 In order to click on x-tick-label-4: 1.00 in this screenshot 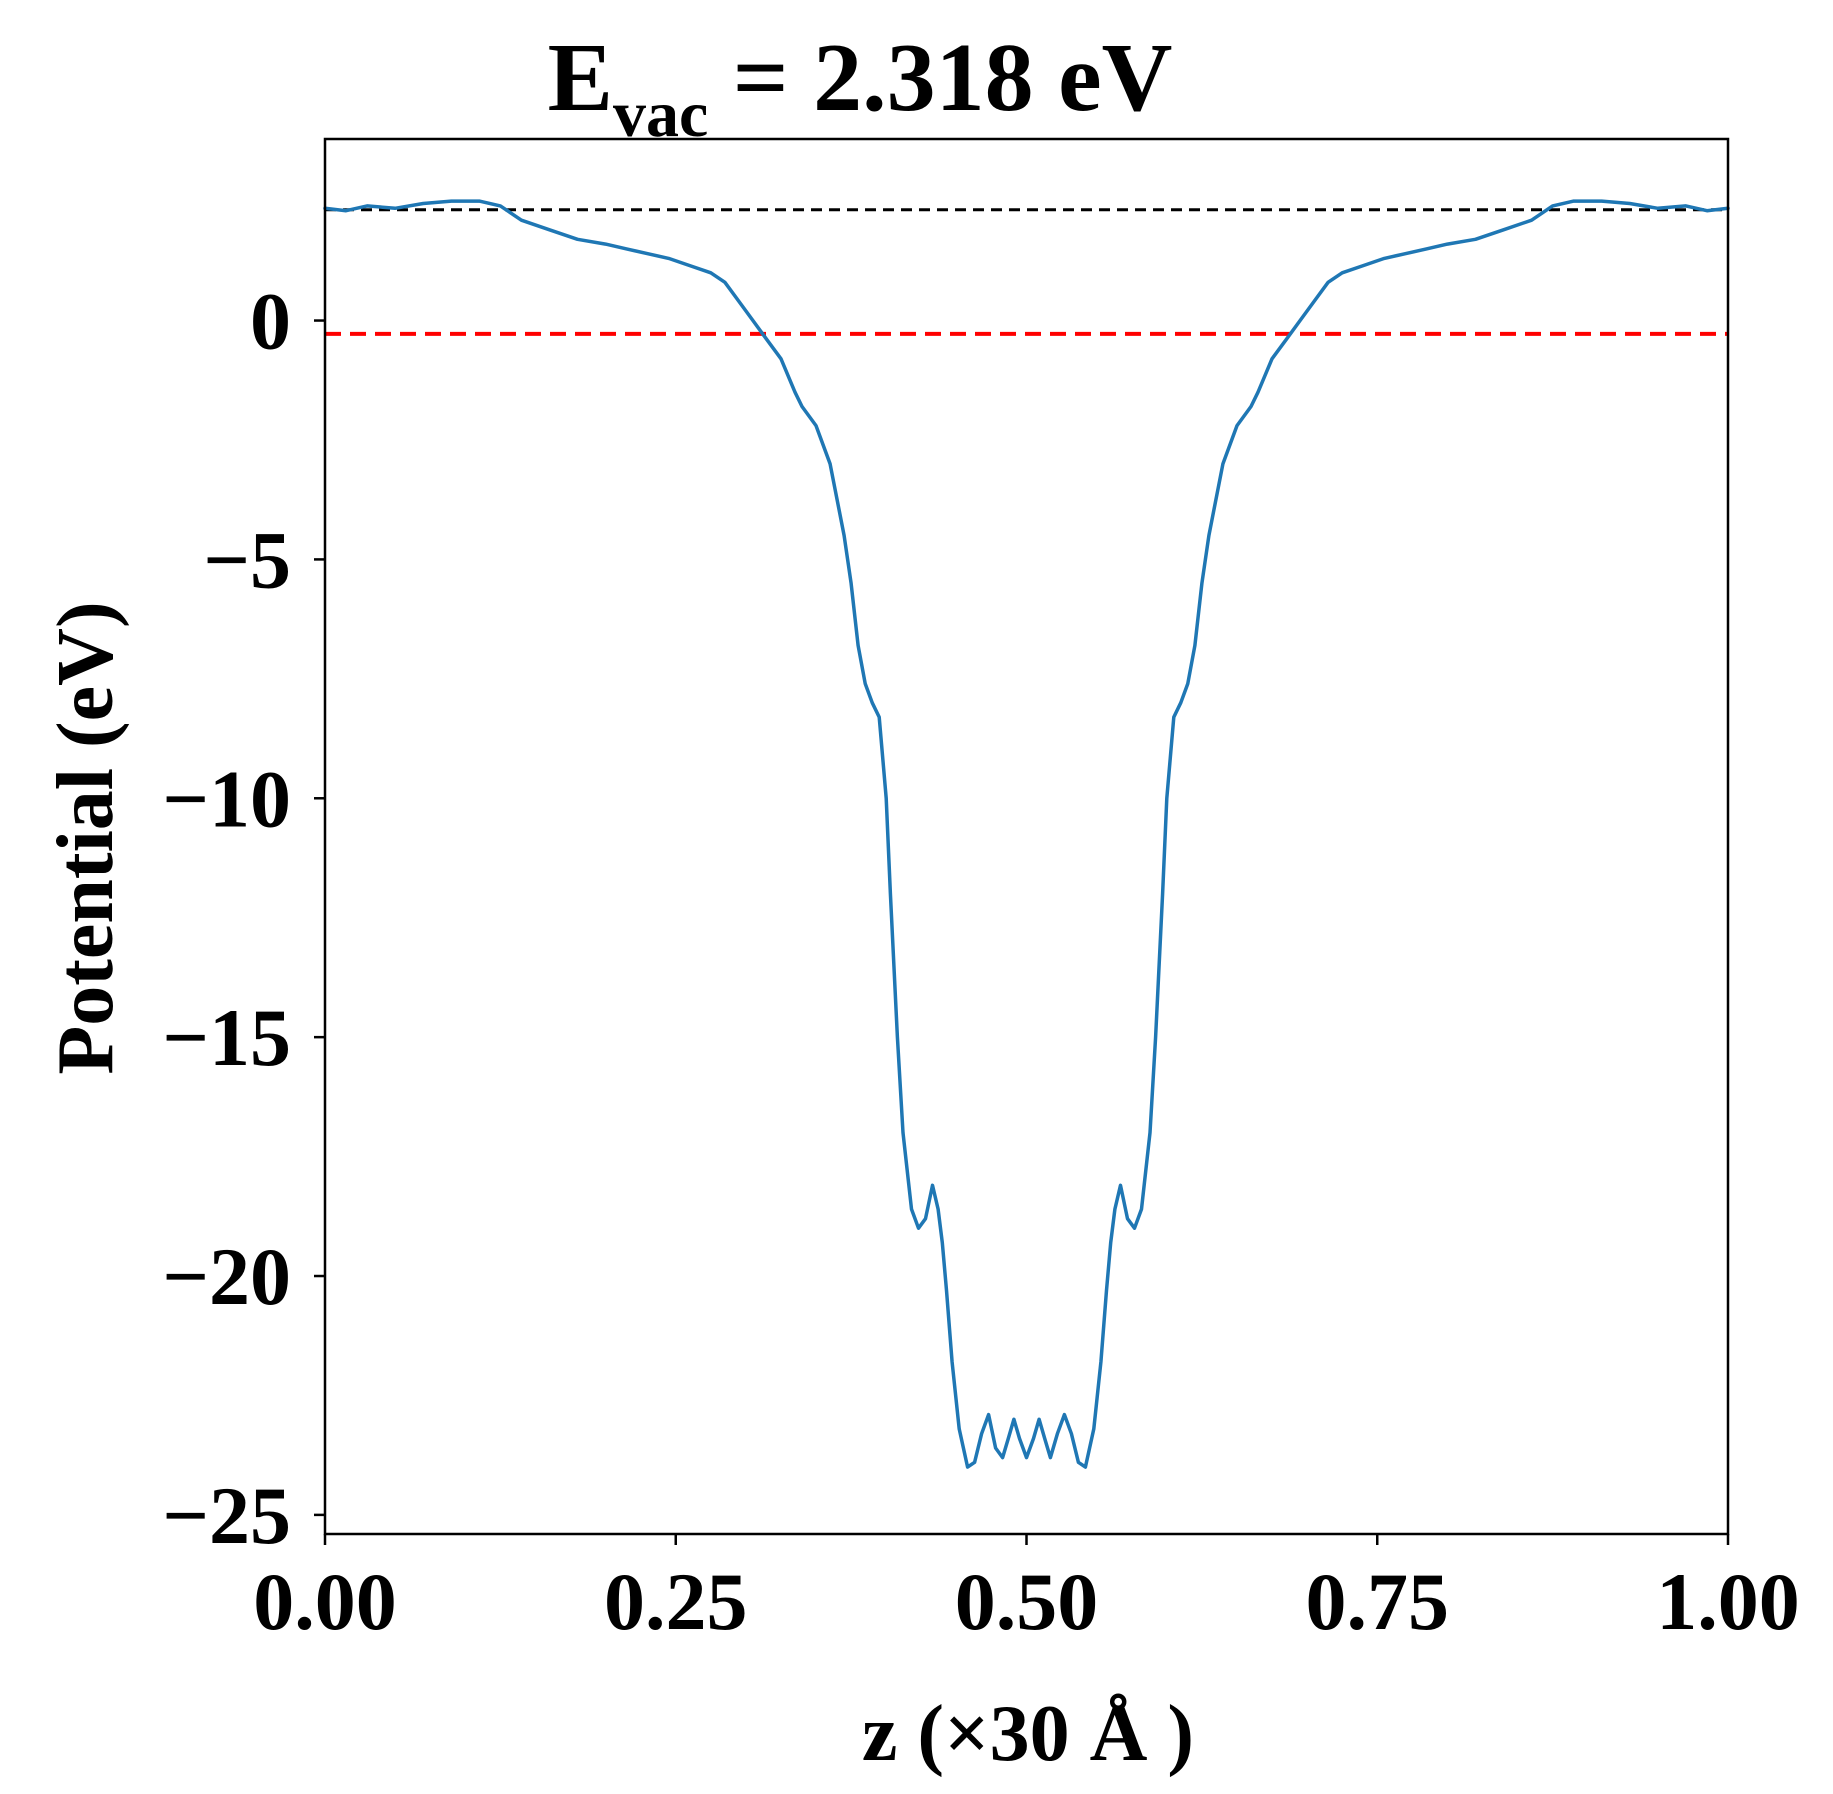, I will do `click(1728, 1601)`.